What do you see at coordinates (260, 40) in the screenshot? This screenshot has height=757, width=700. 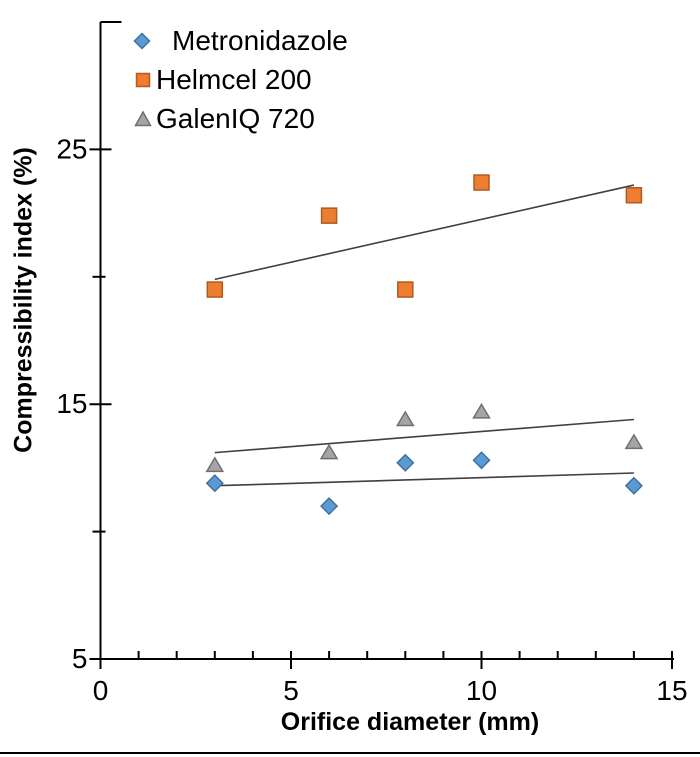 I see `legend-label-metronidazole: Metronidazole` at bounding box center [260, 40].